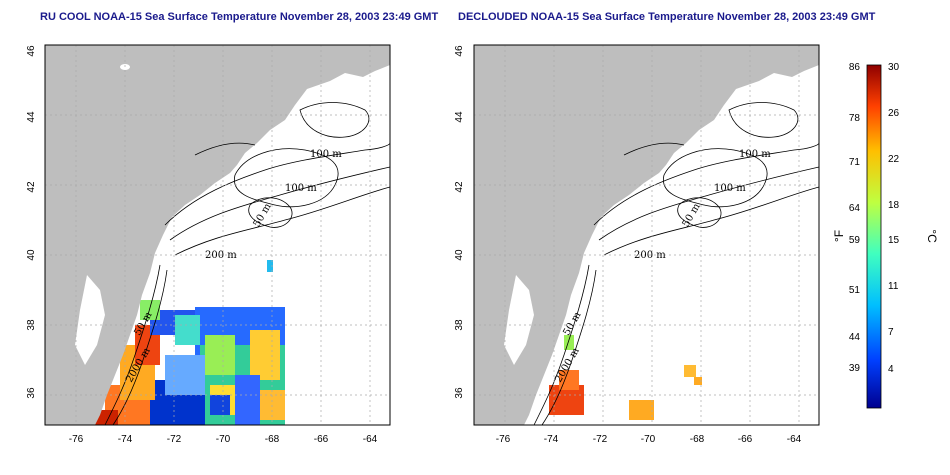 This screenshot has height=475, width=950. I want to click on left-lon-tick: -64, so click(370, 439).